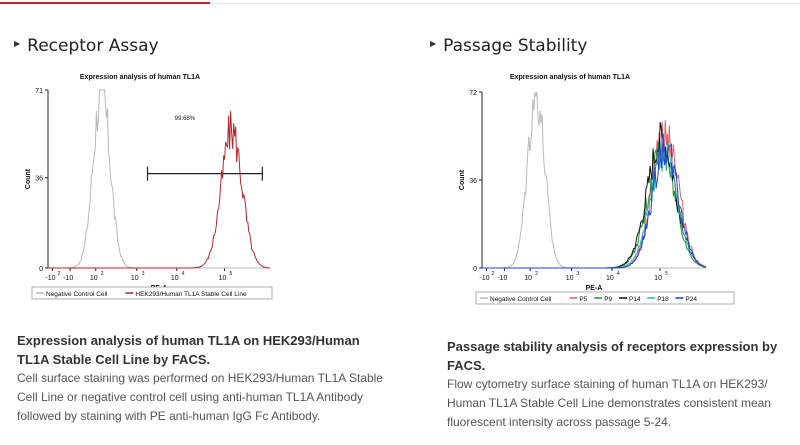 The width and height of the screenshot is (800, 445). Describe the element at coordinates (185, 119) in the screenshot. I see `gate-percent-label: 99.68%` at that location.